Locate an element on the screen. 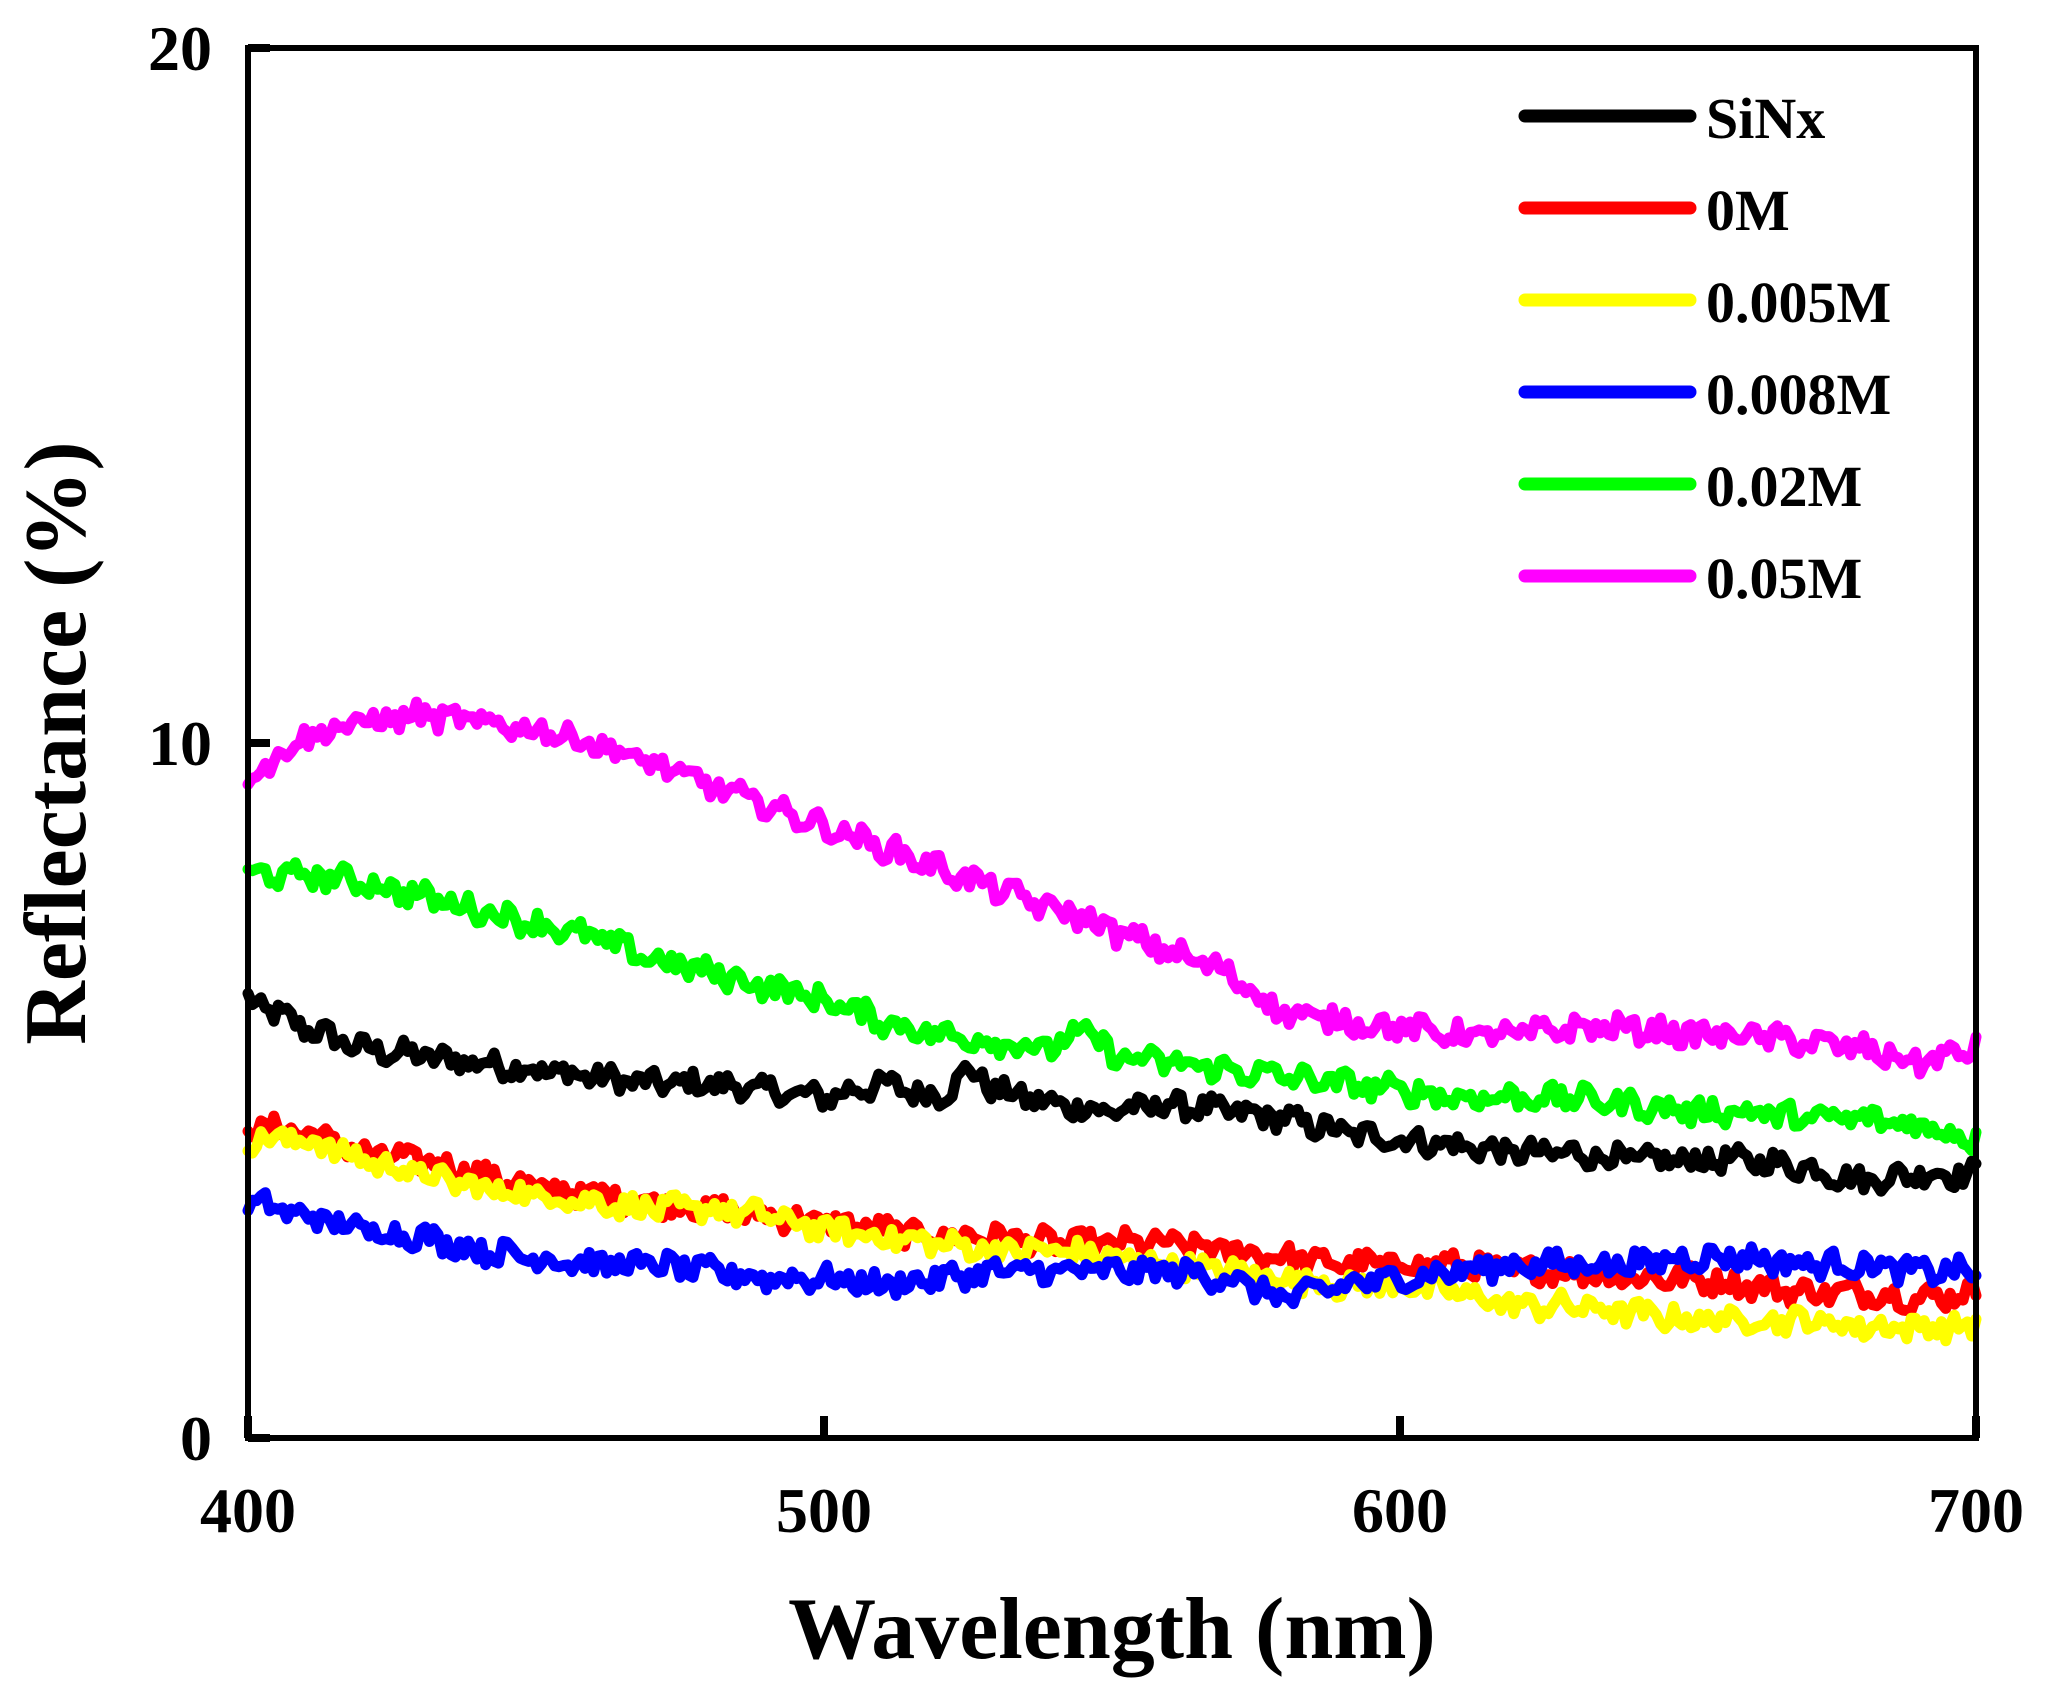 This screenshot has width=2046, height=1696. legend-label: 0M is located at coordinates (1748, 210).